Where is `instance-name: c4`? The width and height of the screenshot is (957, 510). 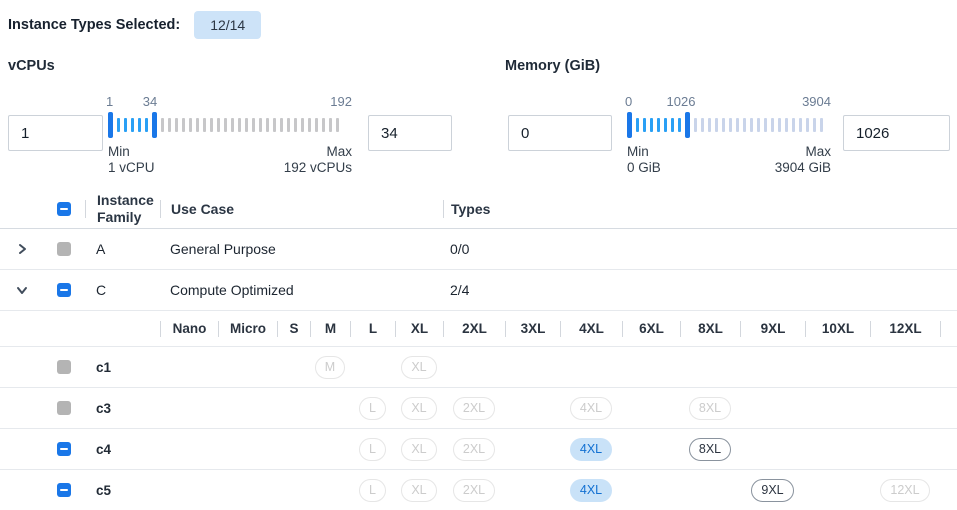
instance-name: c4 is located at coordinates (104, 449).